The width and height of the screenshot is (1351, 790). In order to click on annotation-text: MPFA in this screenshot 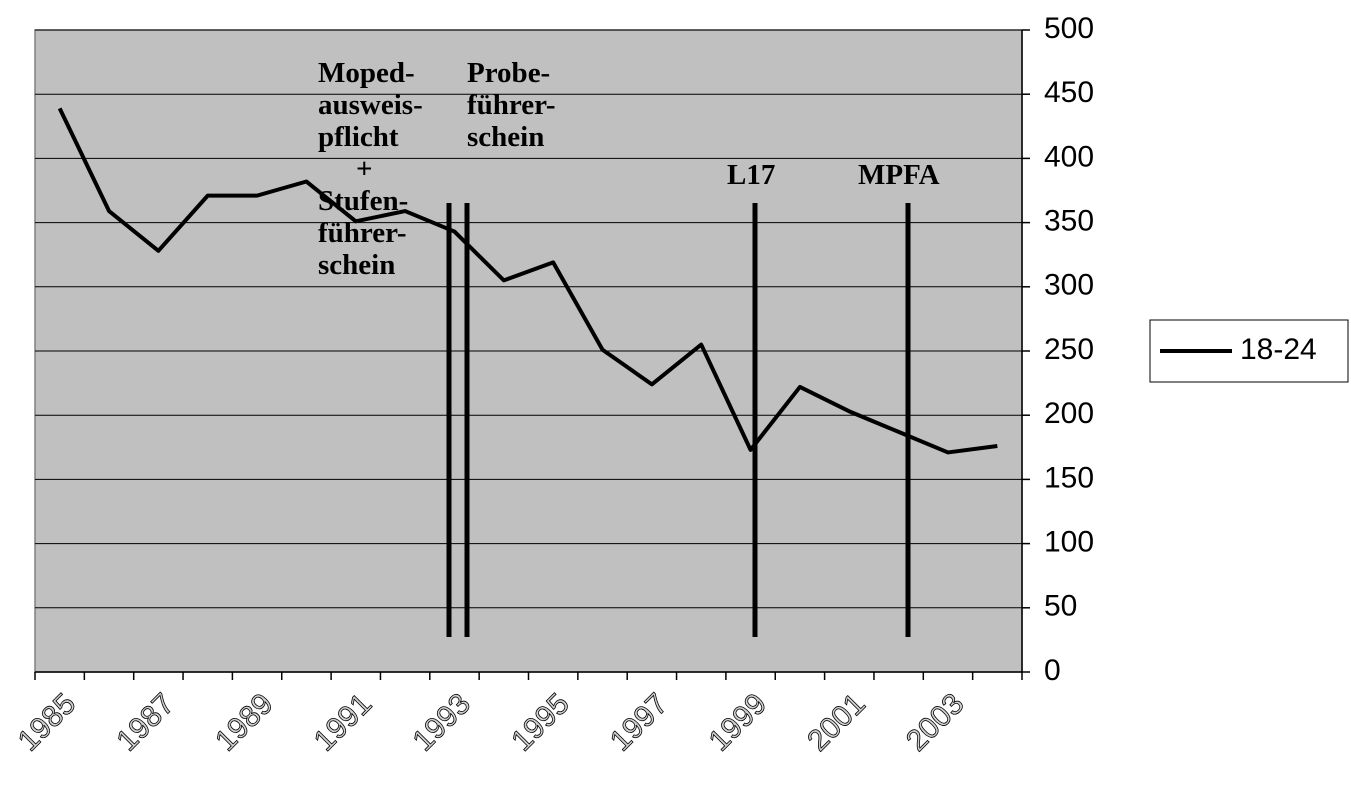, I will do `click(899, 175)`.